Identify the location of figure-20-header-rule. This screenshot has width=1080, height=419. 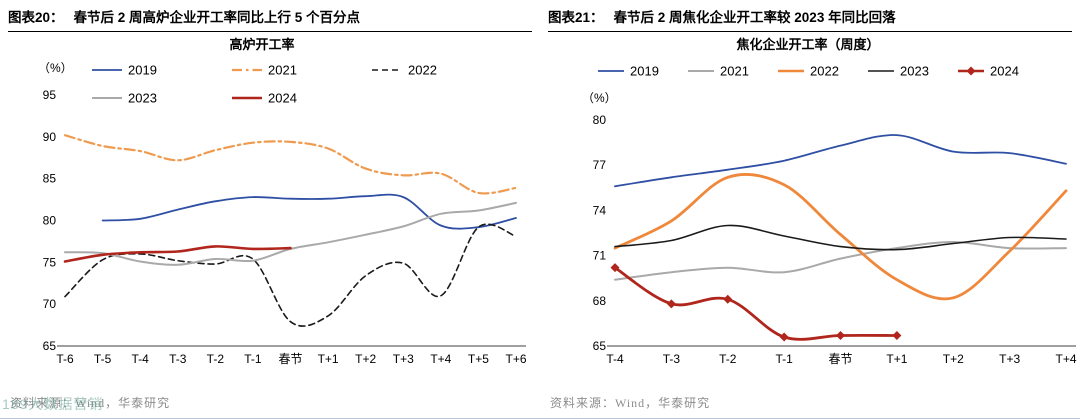
(270, 31).